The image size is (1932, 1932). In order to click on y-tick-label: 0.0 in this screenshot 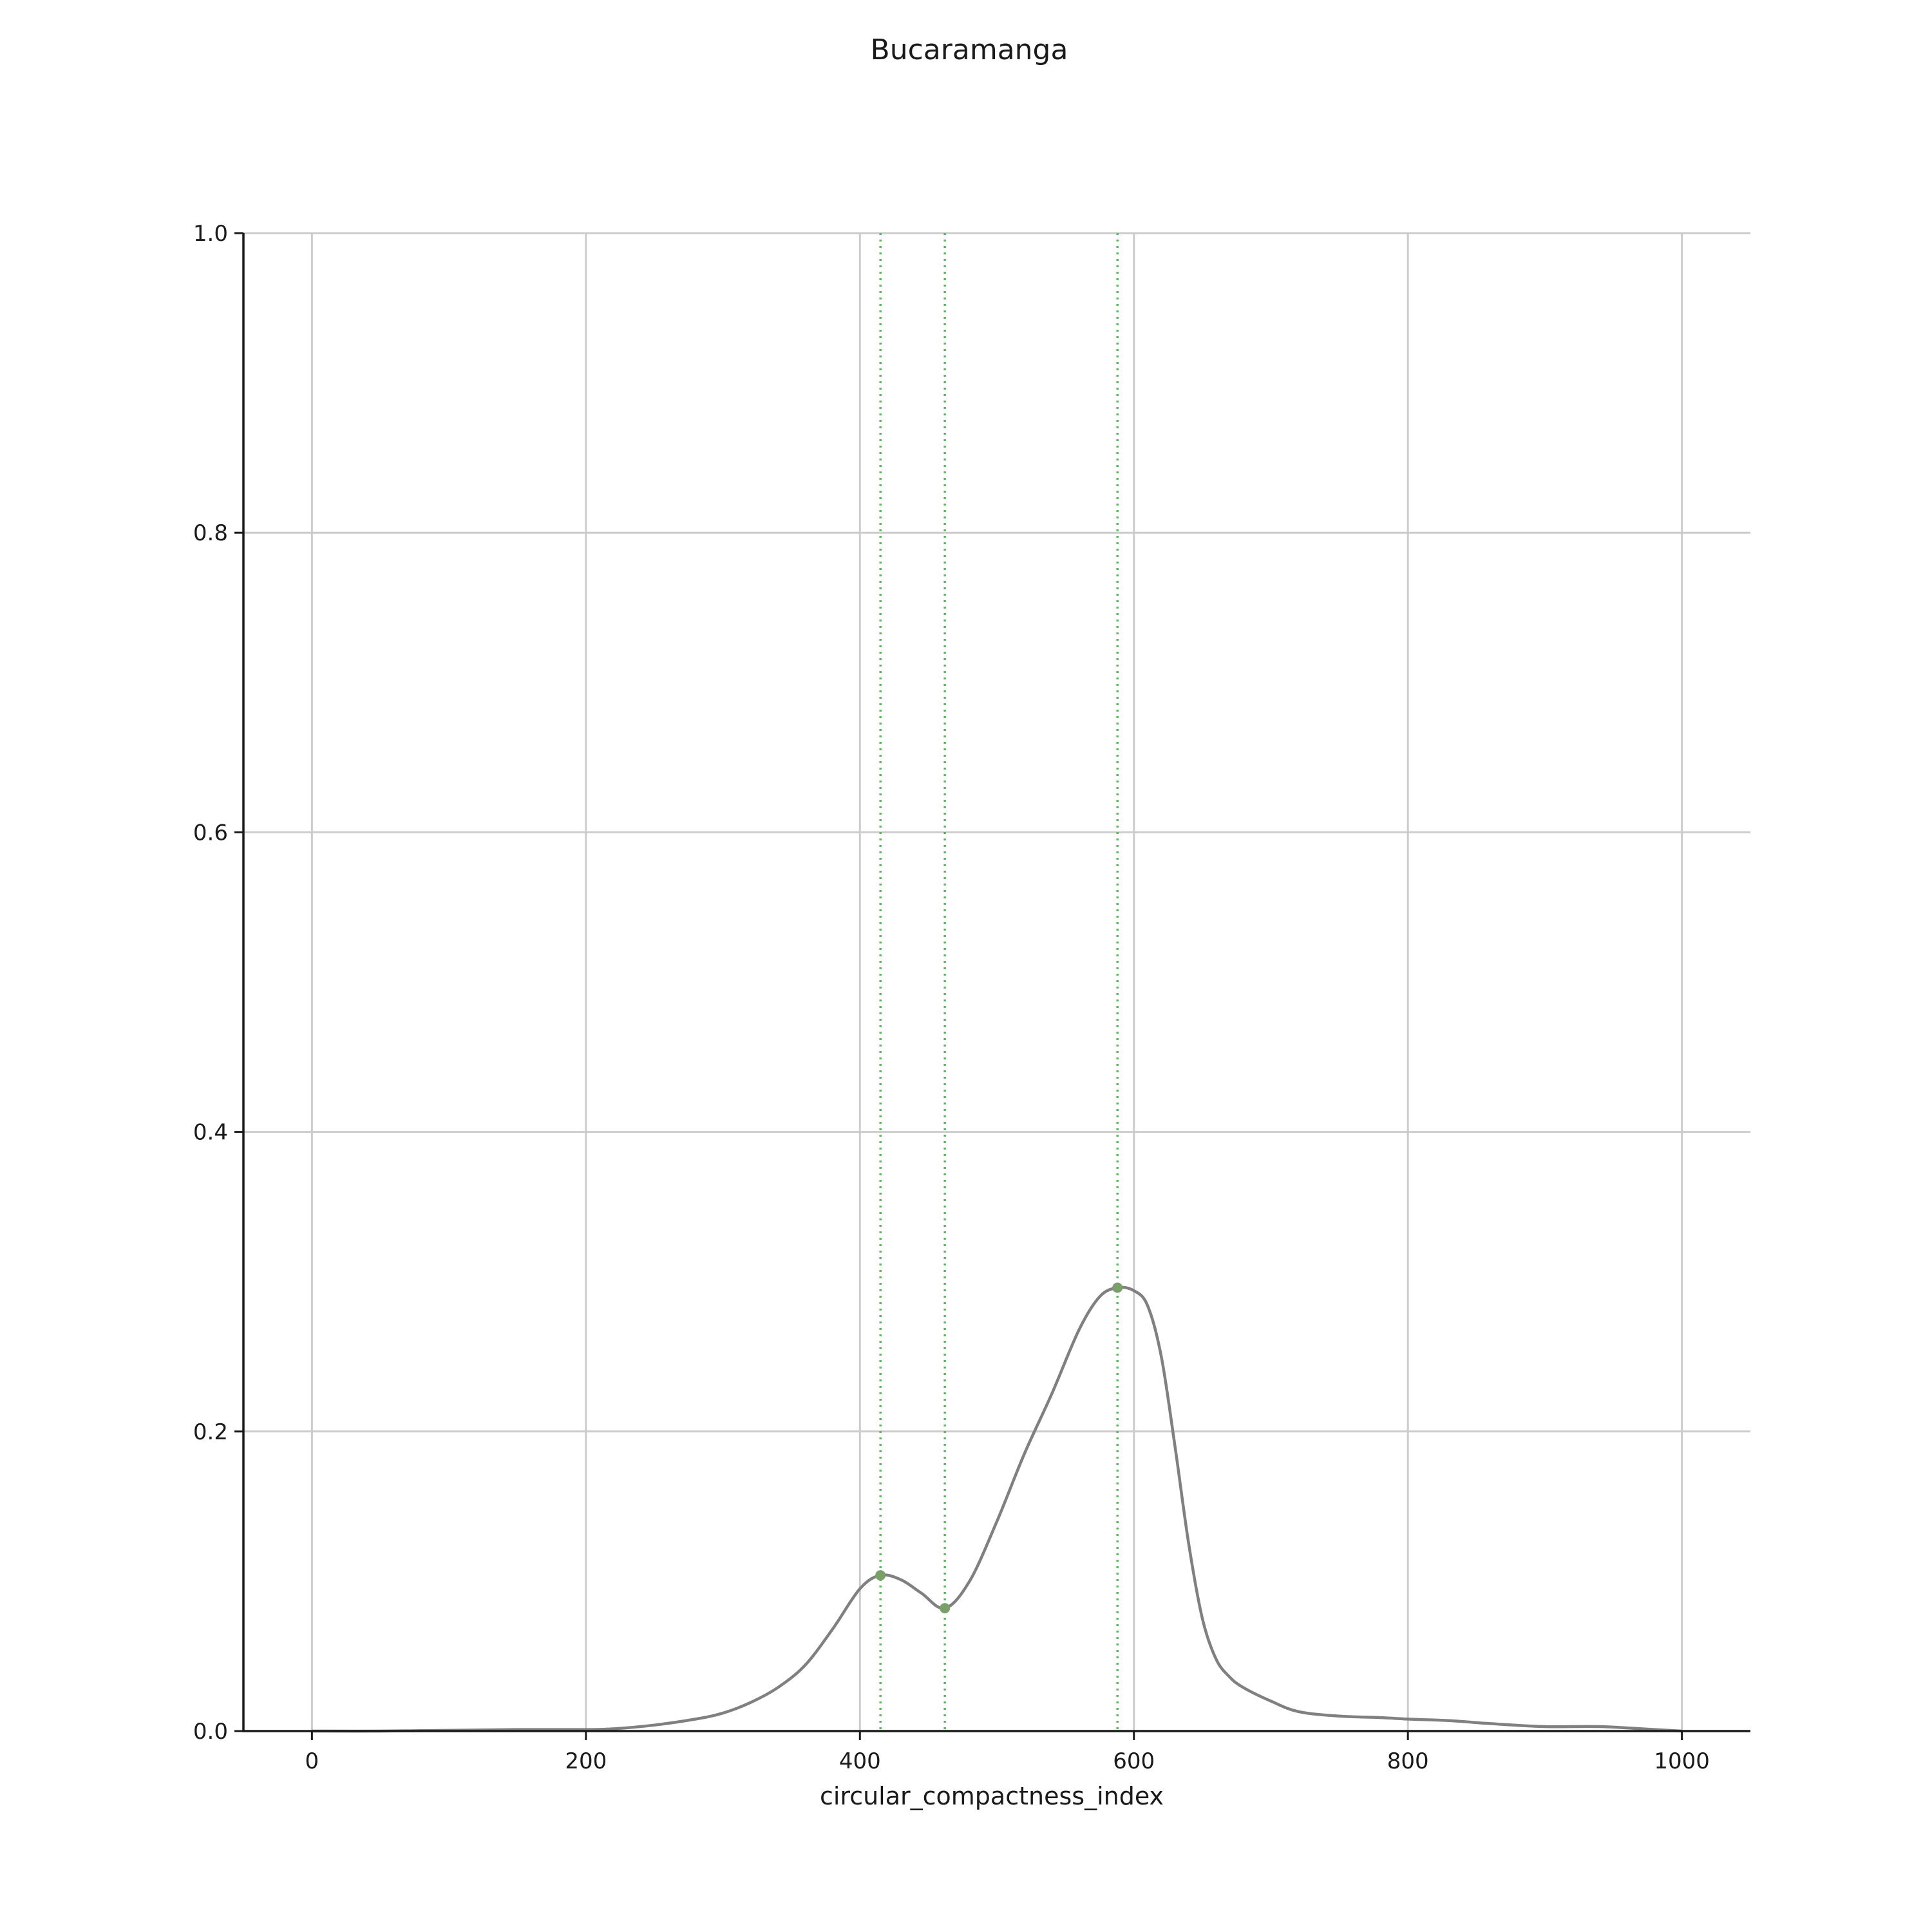, I will do `click(210, 1732)`.